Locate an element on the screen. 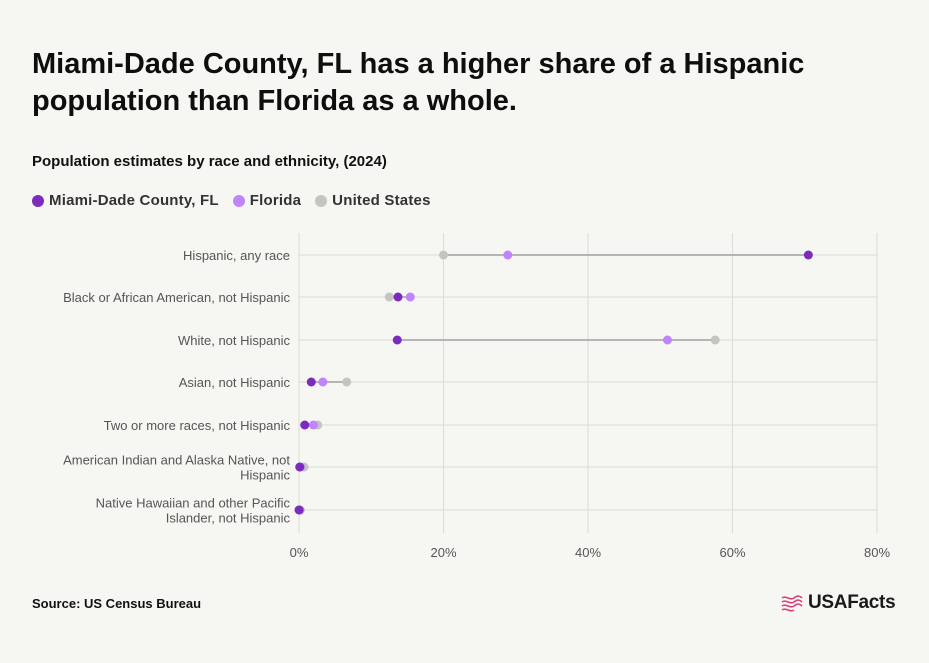 This screenshot has width=929, height=663. category-label: Hispanic, any race is located at coordinates (236, 255).